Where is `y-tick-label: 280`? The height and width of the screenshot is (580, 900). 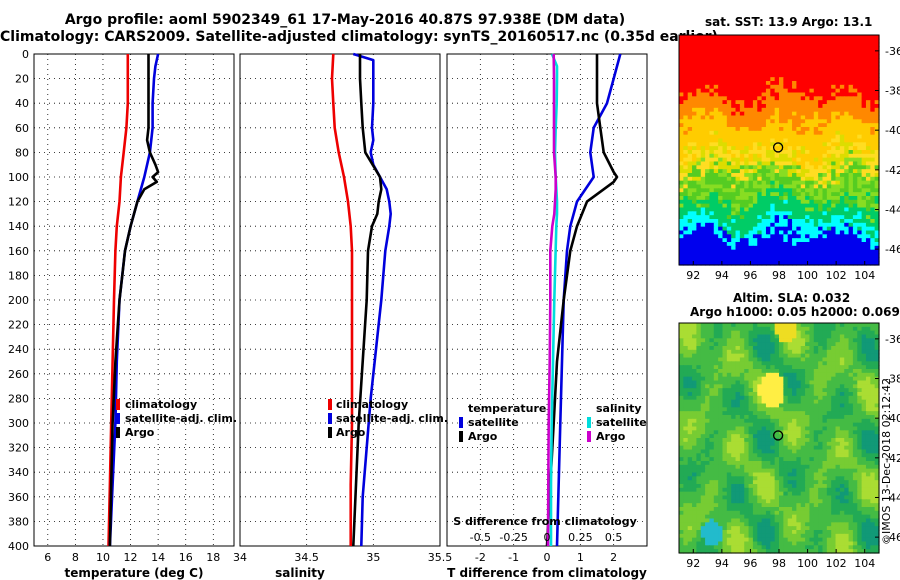 y-tick-label: 280 is located at coordinates (18, 398).